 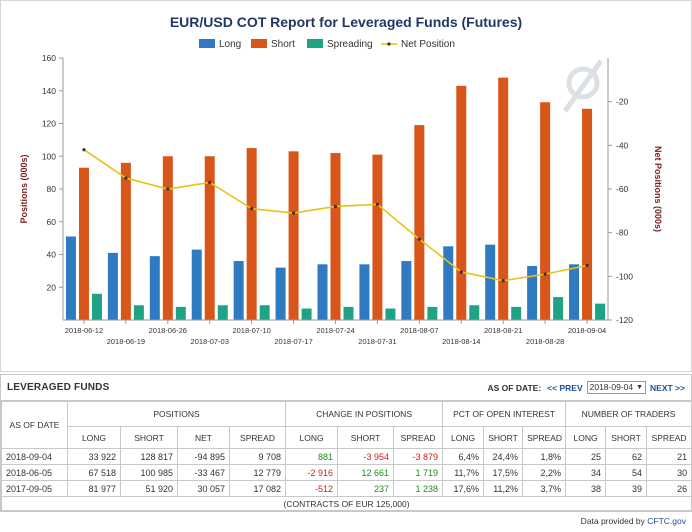 I want to click on table-cell: 100 985, so click(x=149, y=472).